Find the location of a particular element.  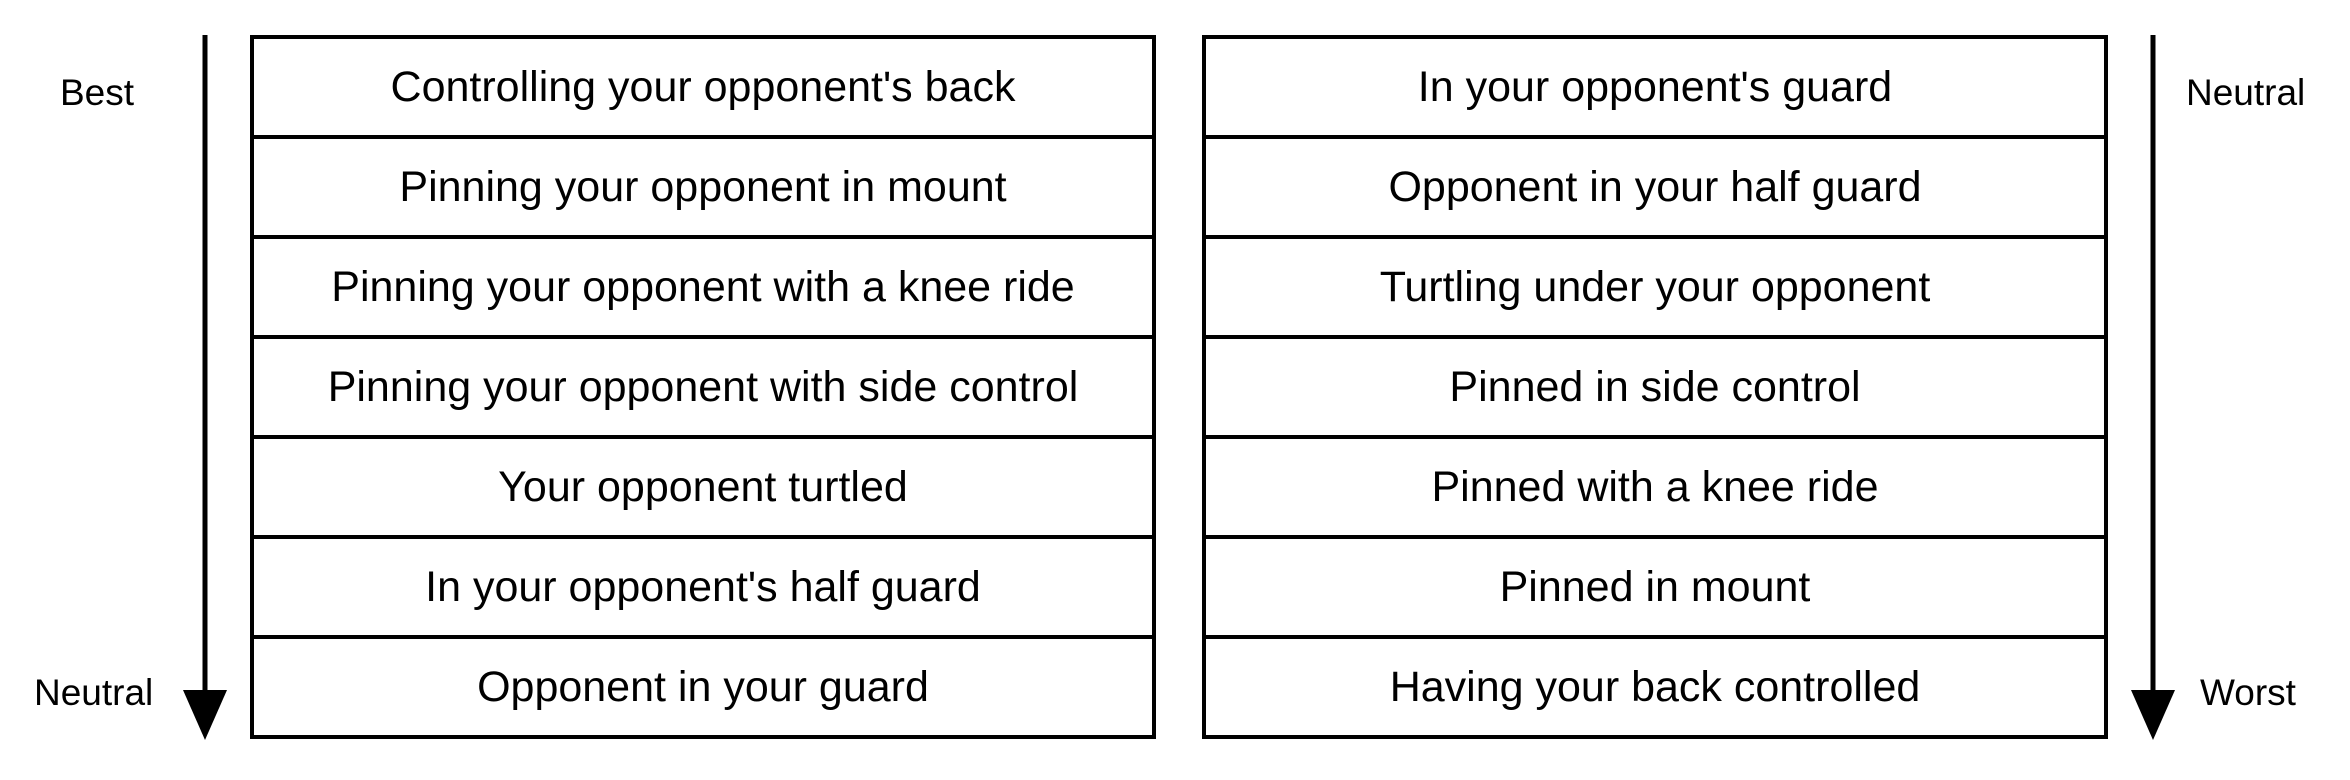

left-position-item: Pinning your opponent with side control is located at coordinates (703, 389).